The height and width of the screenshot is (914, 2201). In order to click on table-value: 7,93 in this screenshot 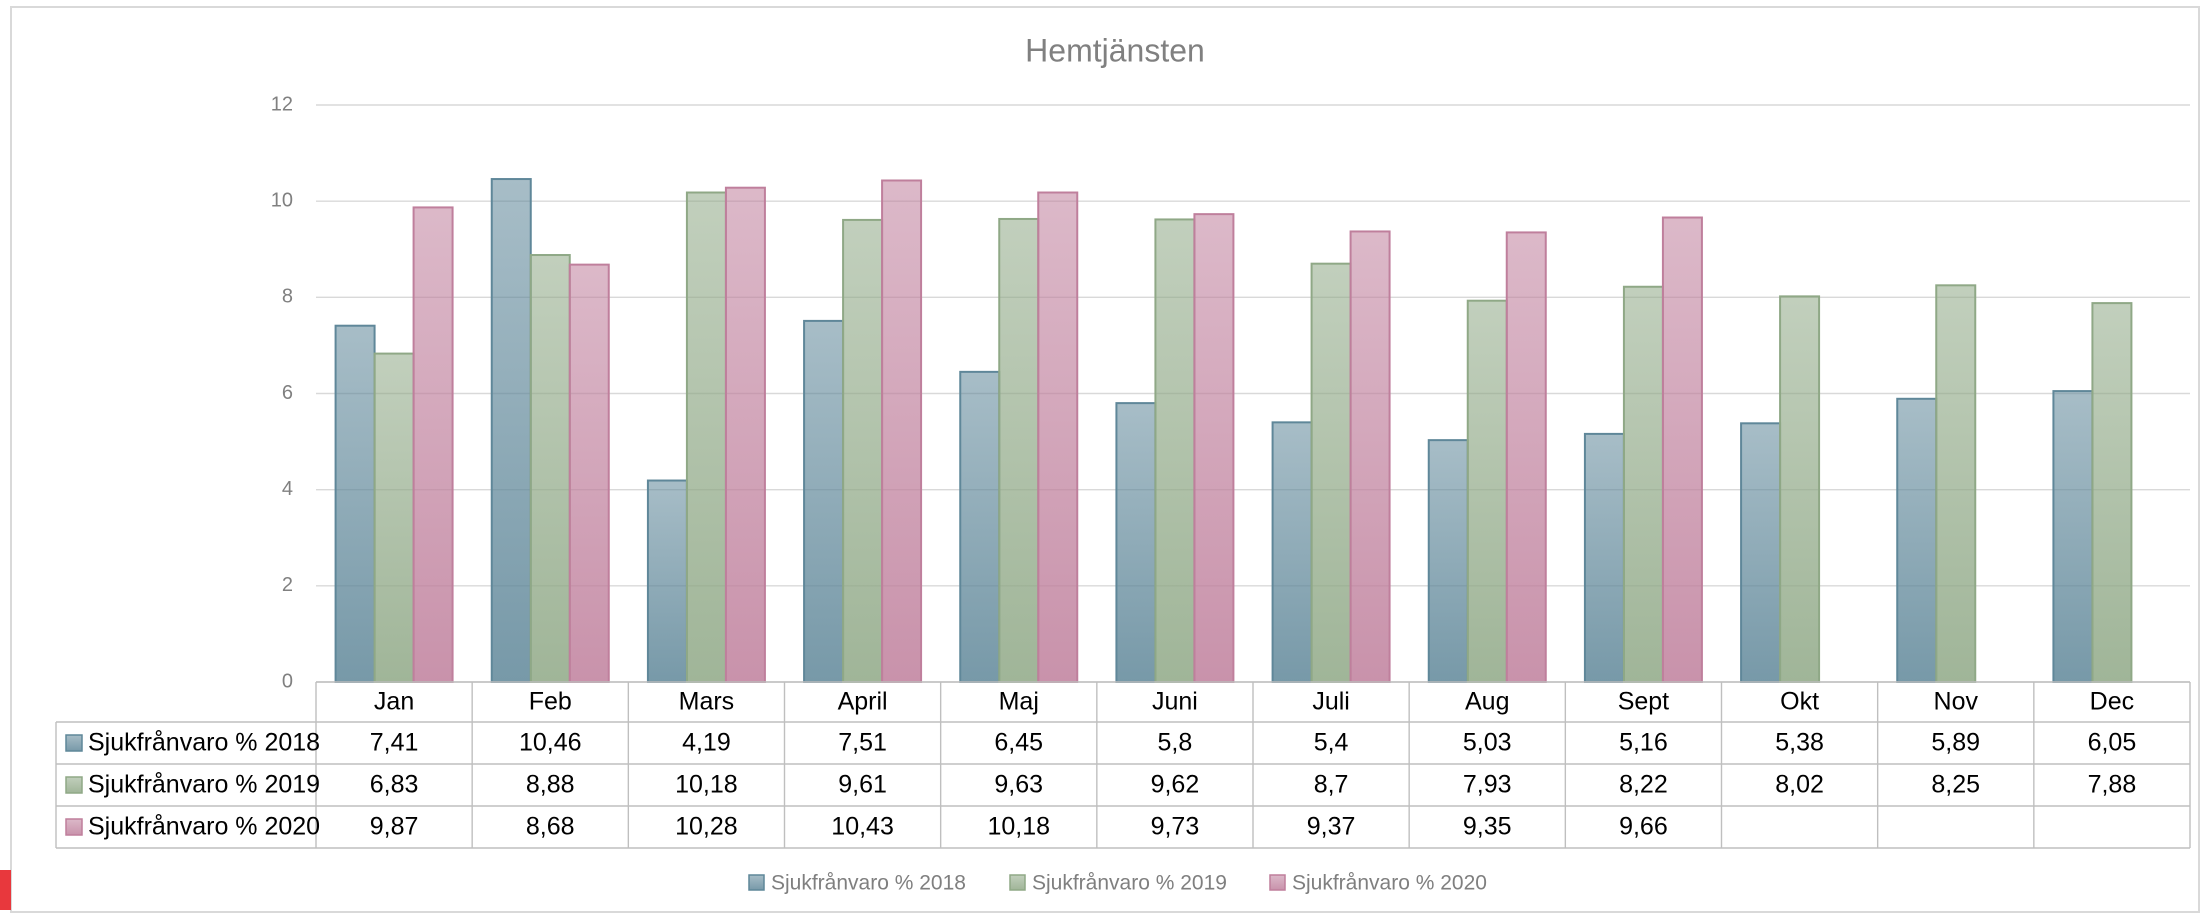, I will do `click(1487, 785)`.